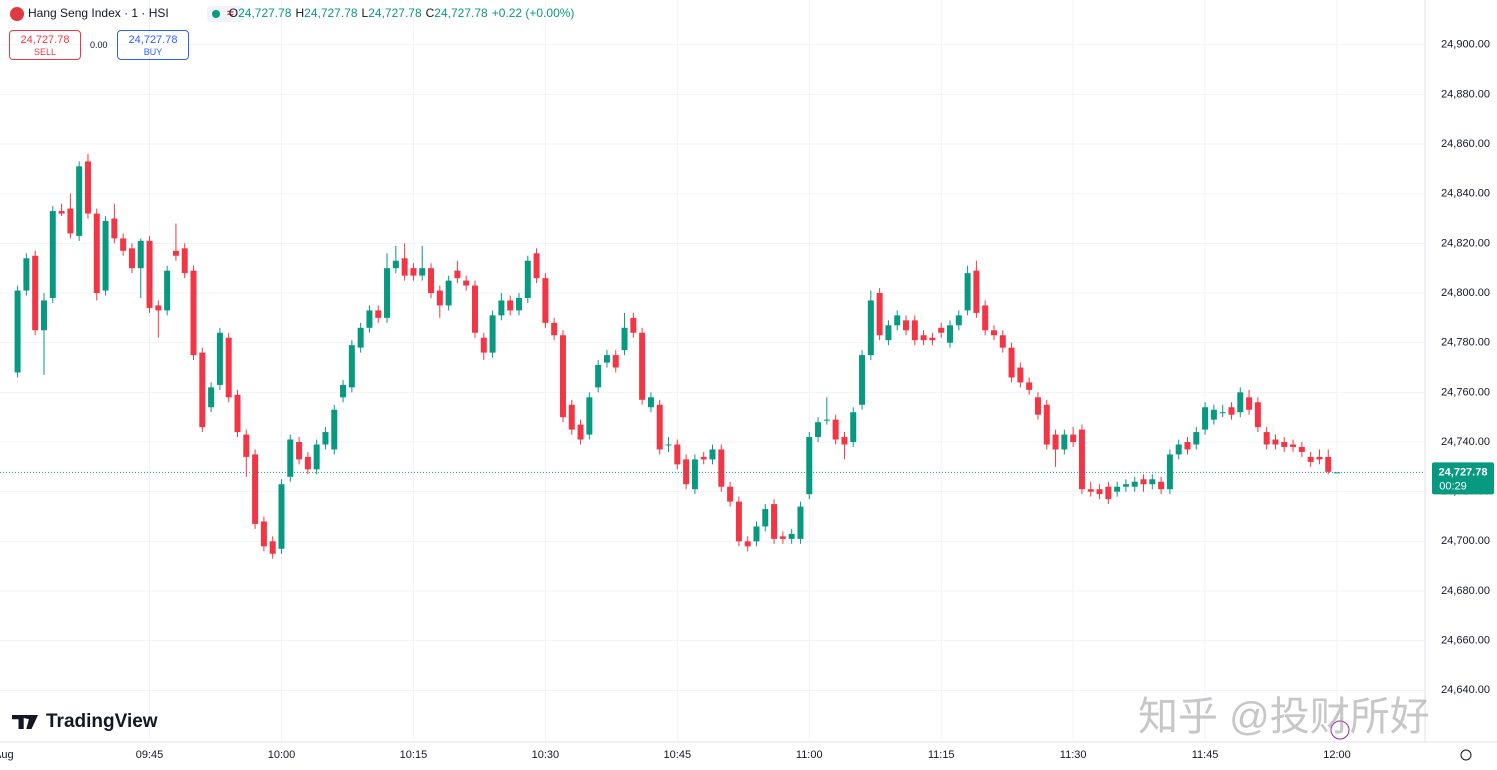 This screenshot has height=770, width=1497. Describe the element at coordinates (1337, 755) in the screenshot. I see `x-tick-label: 12:00` at that location.